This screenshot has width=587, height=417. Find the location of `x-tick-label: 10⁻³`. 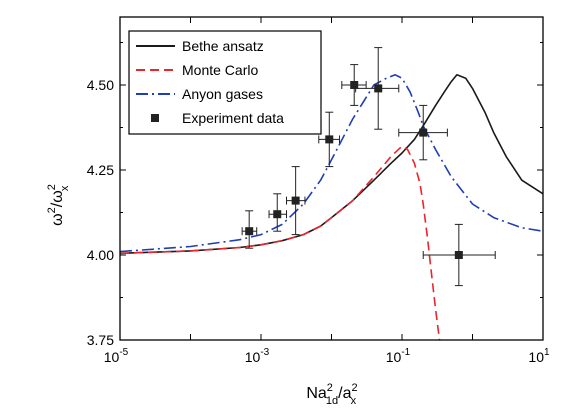

x-tick-label: 10⁻³ is located at coordinates (257, 356).